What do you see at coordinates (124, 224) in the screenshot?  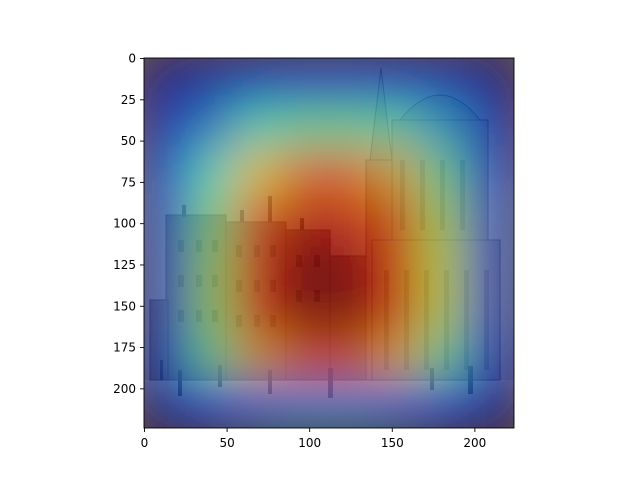 I see `y-tick-label: 100` at bounding box center [124, 224].